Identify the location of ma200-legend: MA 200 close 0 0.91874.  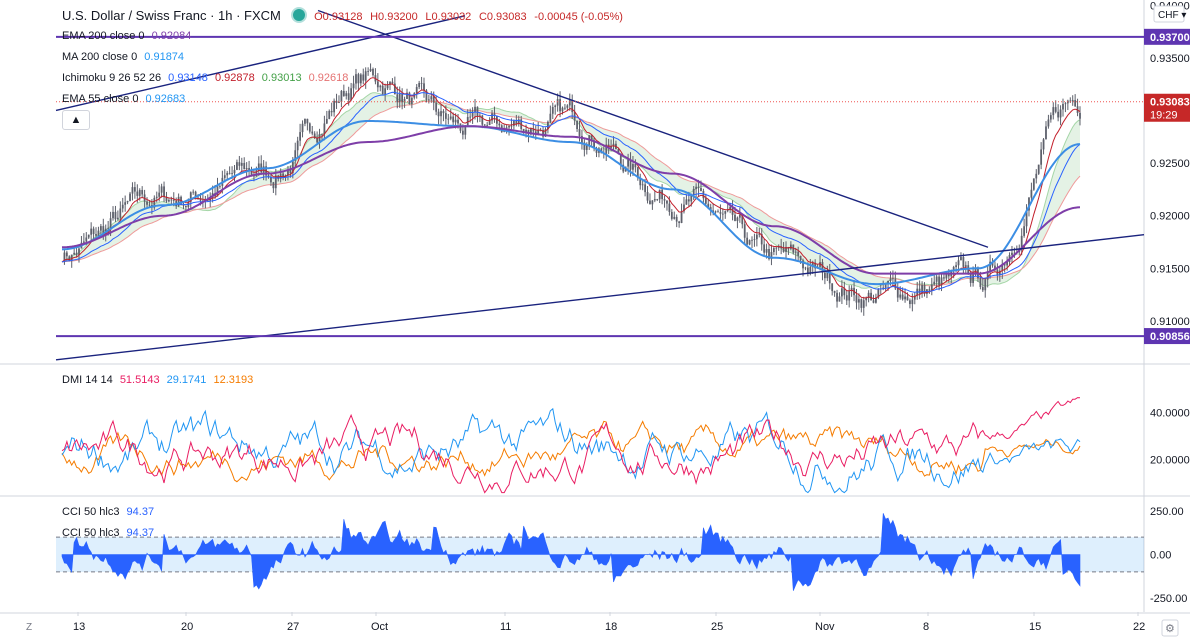
(125, 57).